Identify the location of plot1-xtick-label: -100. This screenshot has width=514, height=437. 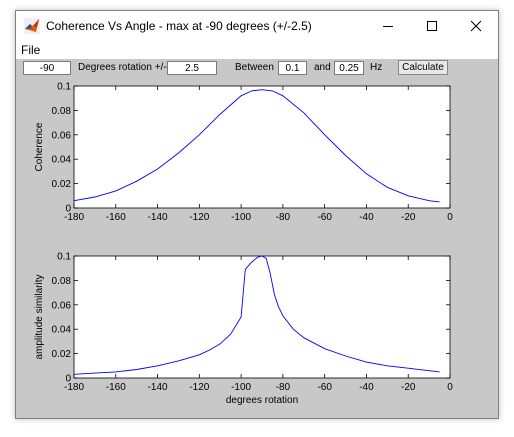
(241, 217).